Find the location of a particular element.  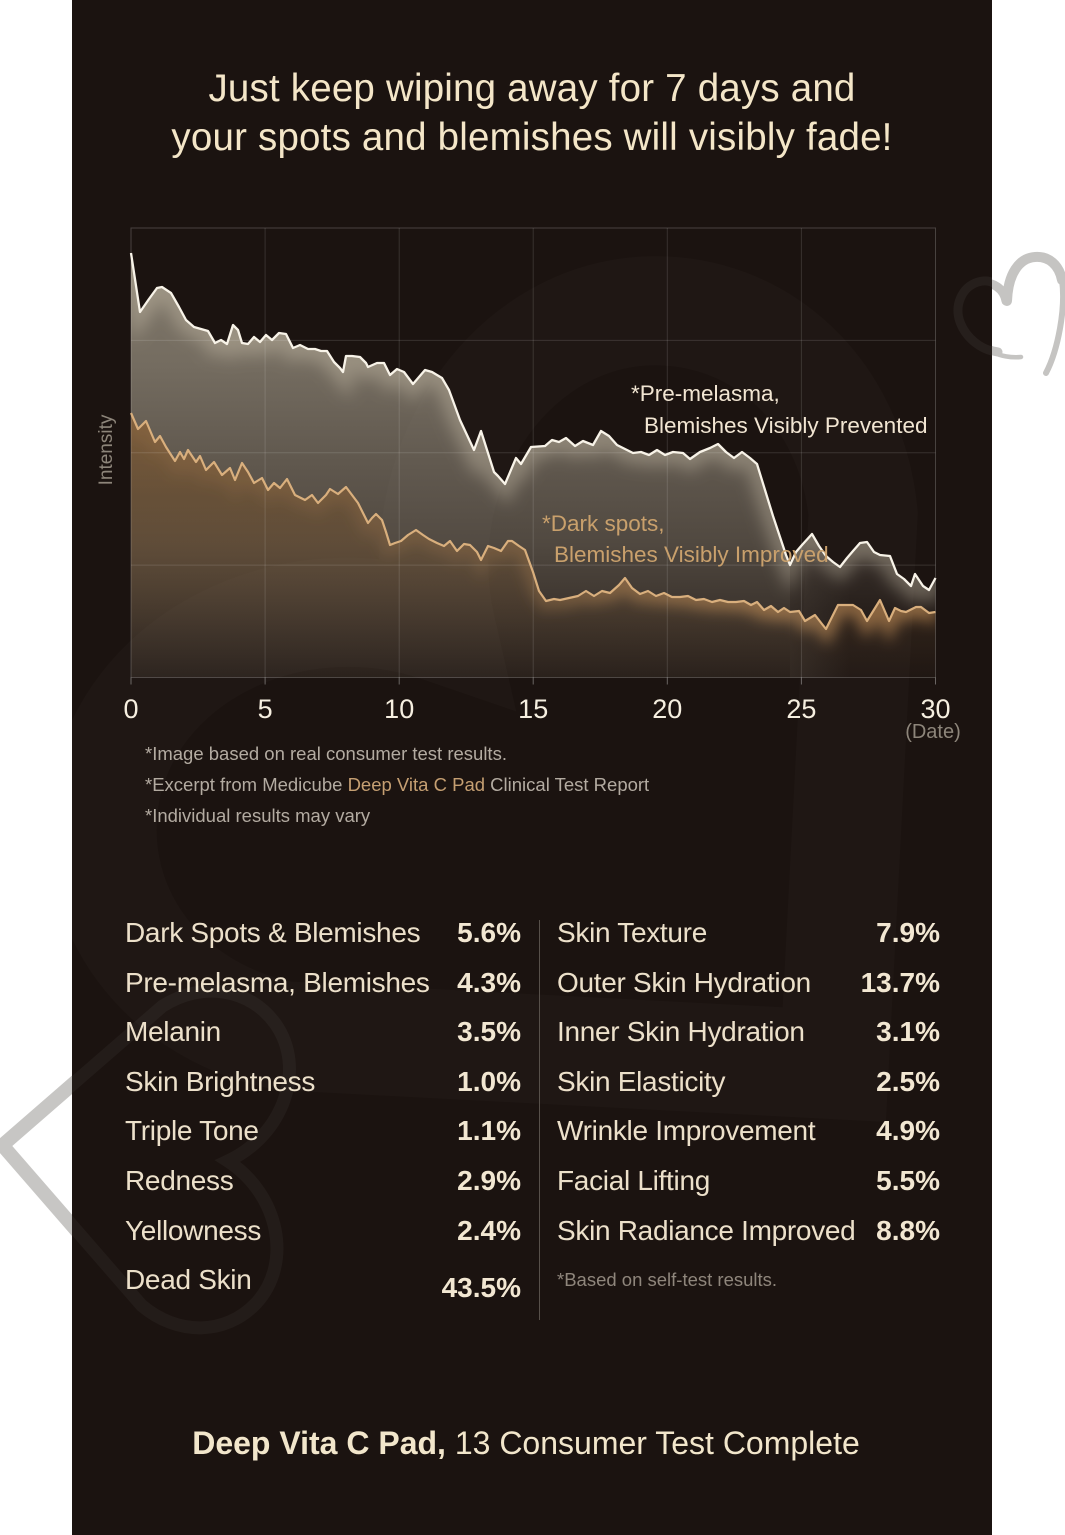

svg-text: Blemishes Visibly Prevented is located at coordinates (785, 425).